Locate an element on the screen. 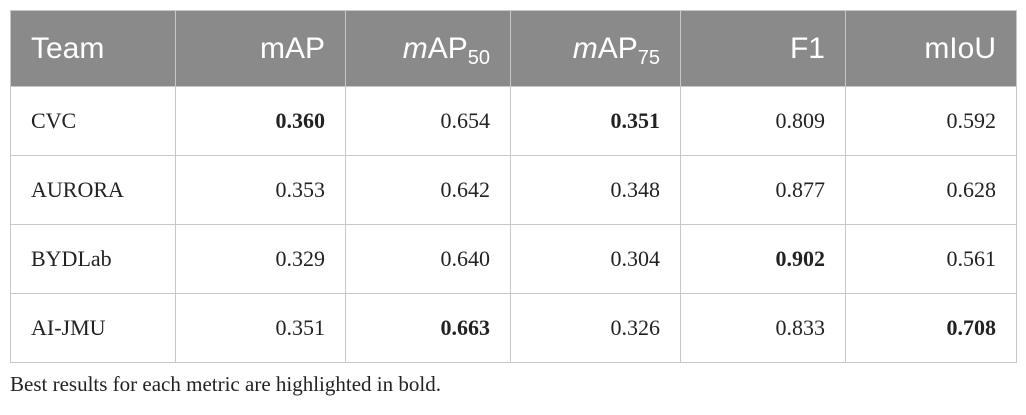 The image size is (1026, 415). team-cell: AURORA is located at coordinates (93, 190).